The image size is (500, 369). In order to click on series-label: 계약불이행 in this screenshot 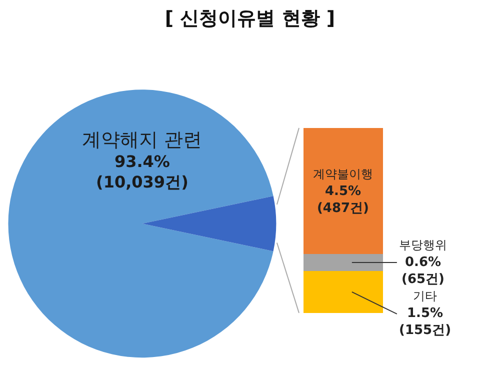, I will do `click(343, 174)`.